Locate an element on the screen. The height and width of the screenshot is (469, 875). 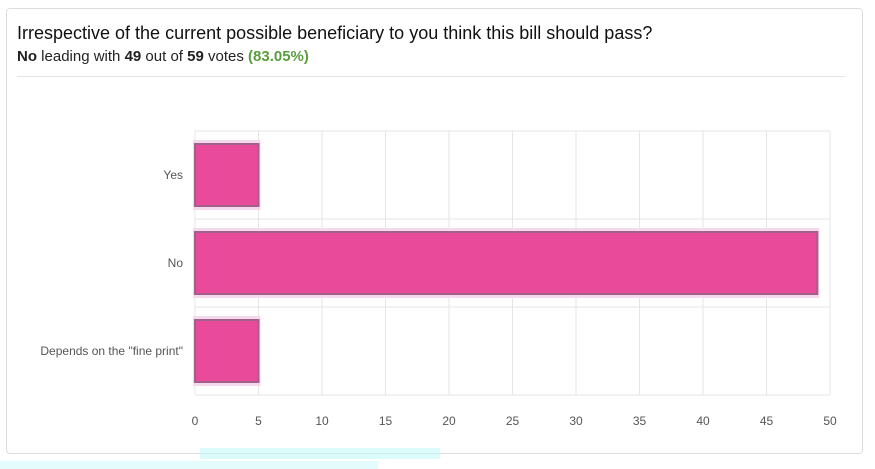
x-tick-label: 5 is located at coordinates (258, 421).